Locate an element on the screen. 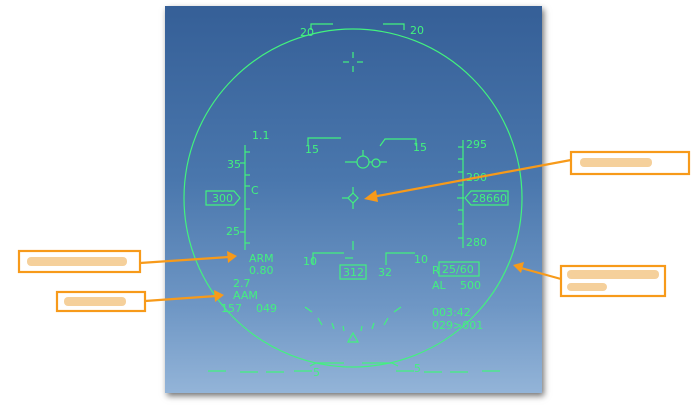 This screenshot has height=406, width=691. arm-status: ARM is located at coordinates (261, 258).